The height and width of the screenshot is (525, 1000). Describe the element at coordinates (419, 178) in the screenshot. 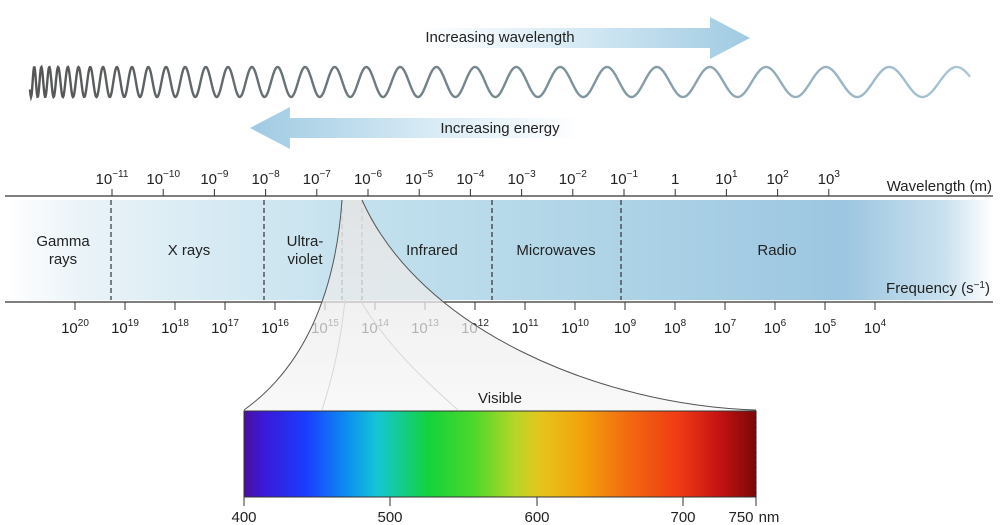

I see `wavelength-tick-label: 10⁻⁵` at that location.